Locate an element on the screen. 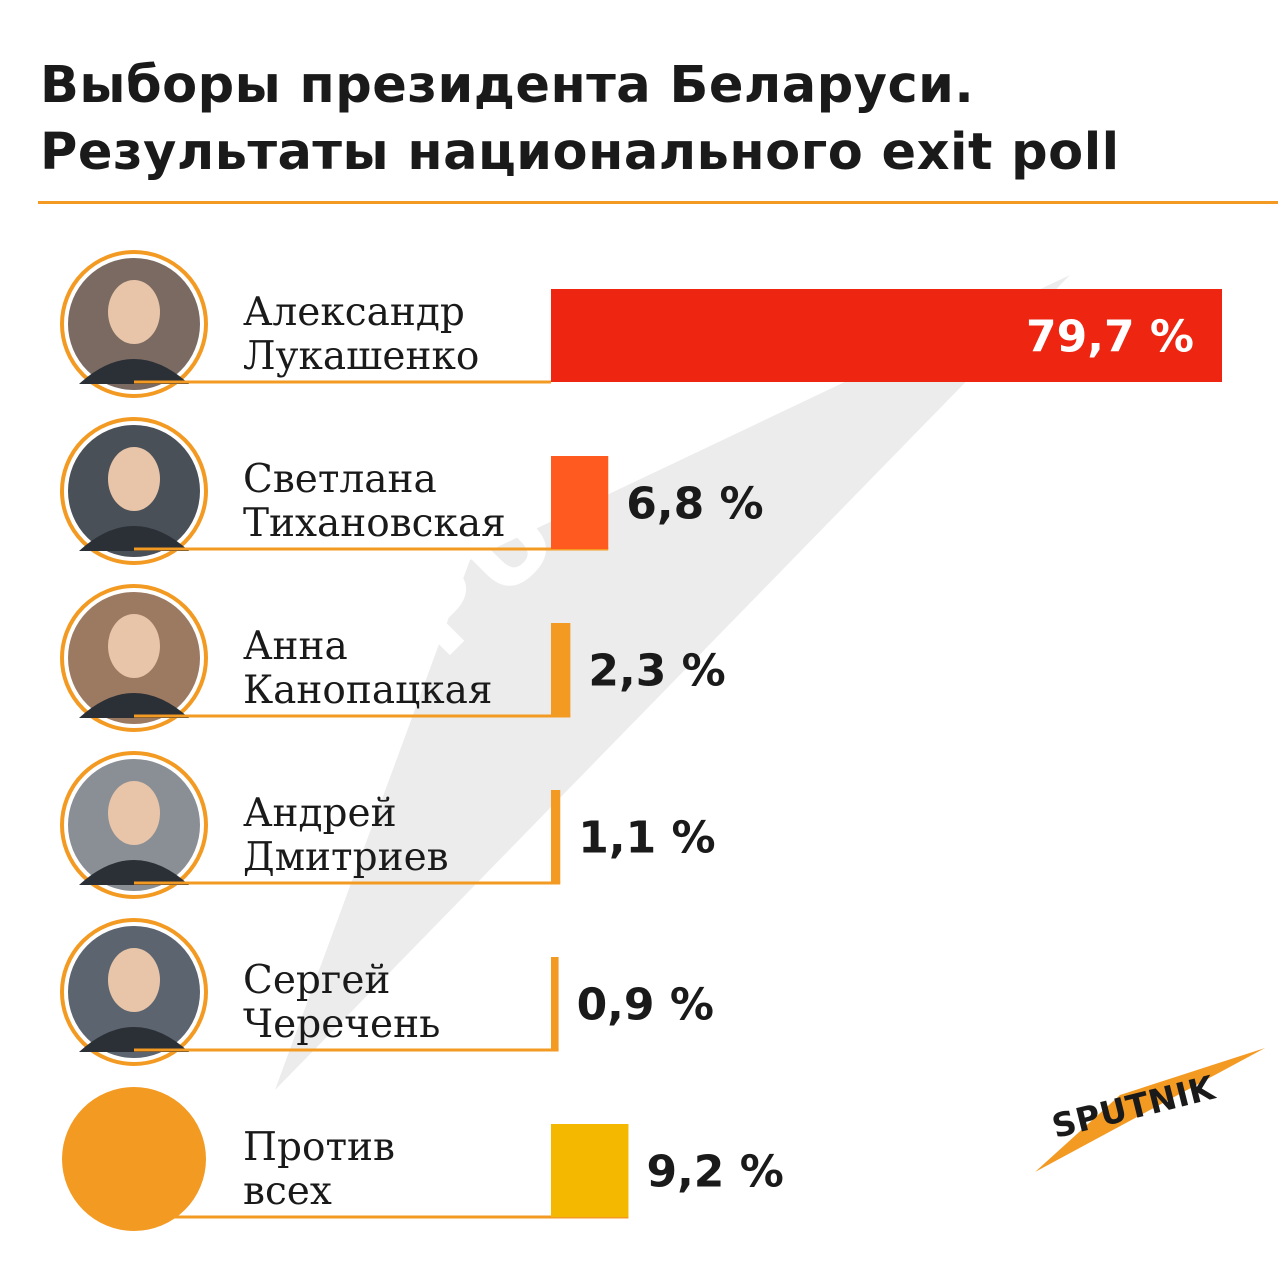  candidate-name: Против всех is located at coordinates (319, 1170).